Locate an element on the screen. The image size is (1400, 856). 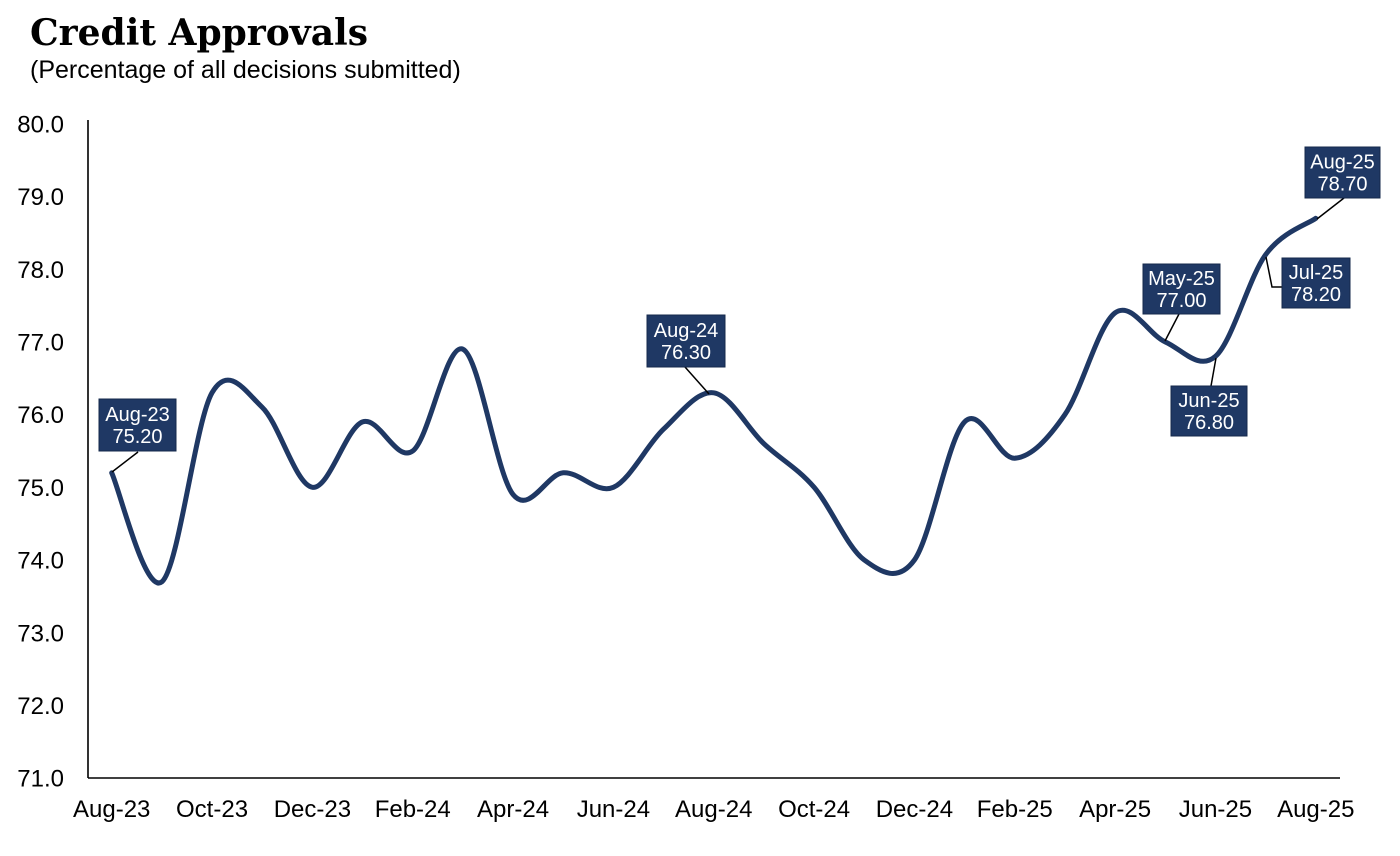
callout-value: 77.00 is located at coordinates (1181, 301).